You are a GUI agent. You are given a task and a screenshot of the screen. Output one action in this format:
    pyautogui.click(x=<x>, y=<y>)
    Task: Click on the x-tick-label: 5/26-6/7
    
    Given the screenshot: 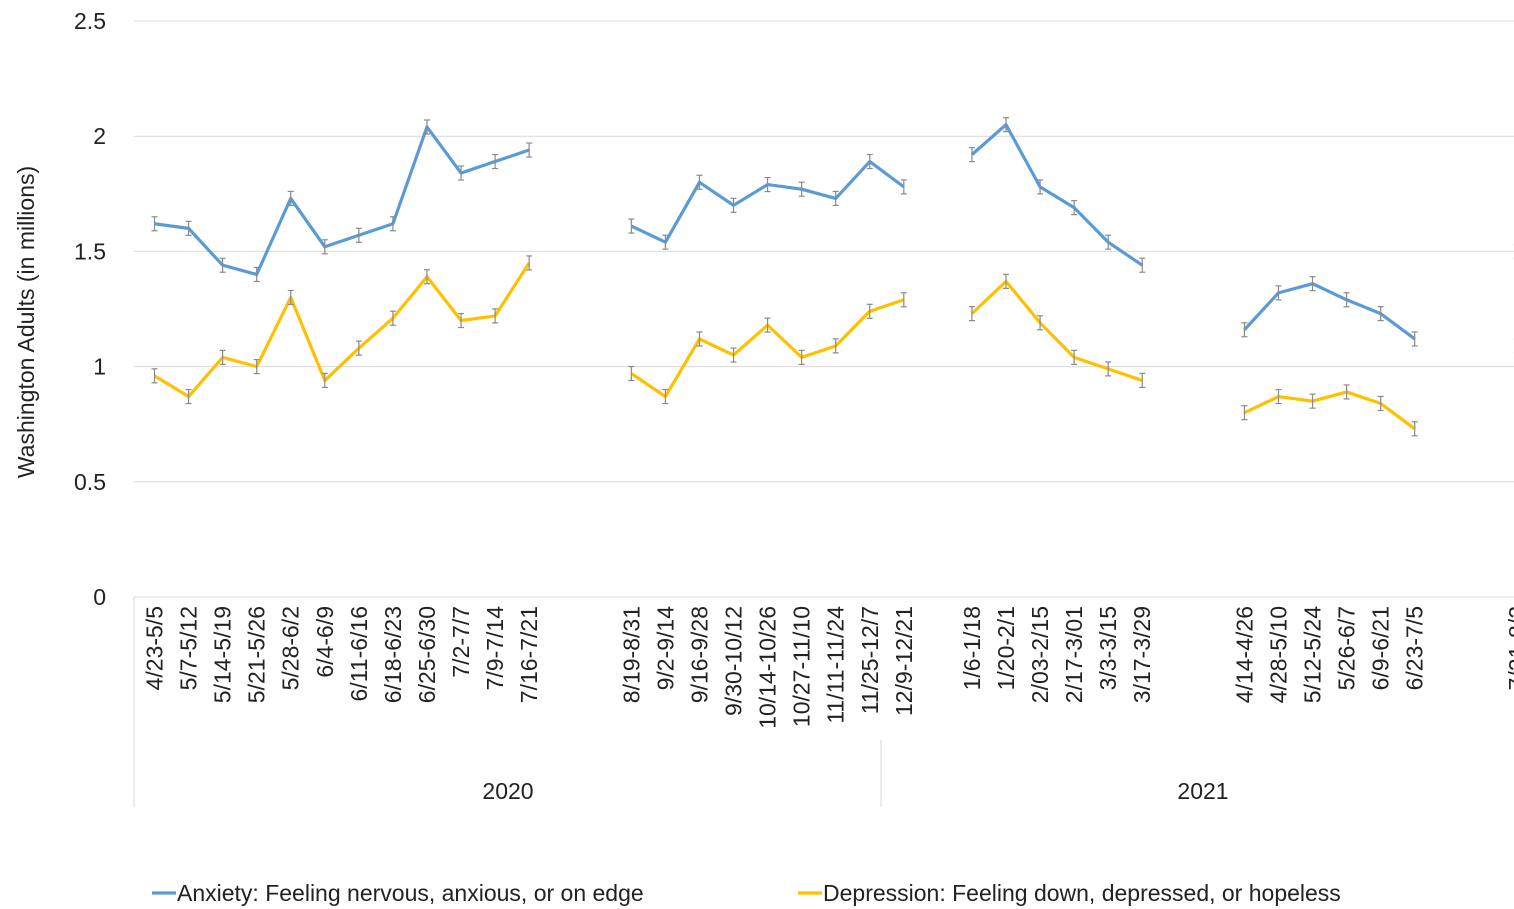 What is the action you would take?
    pyautogui.click(x=1347, y=648)
    